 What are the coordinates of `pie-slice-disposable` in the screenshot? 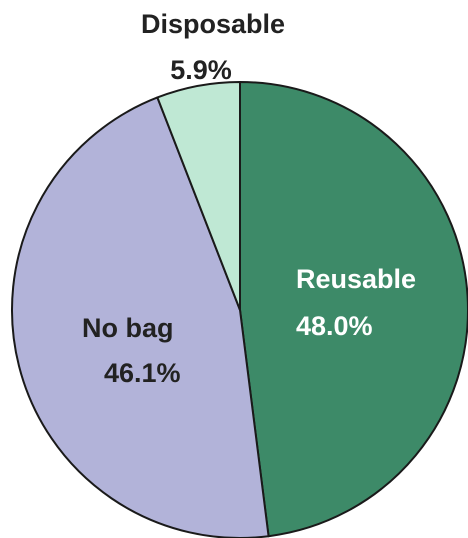 It's located at (198, 196).